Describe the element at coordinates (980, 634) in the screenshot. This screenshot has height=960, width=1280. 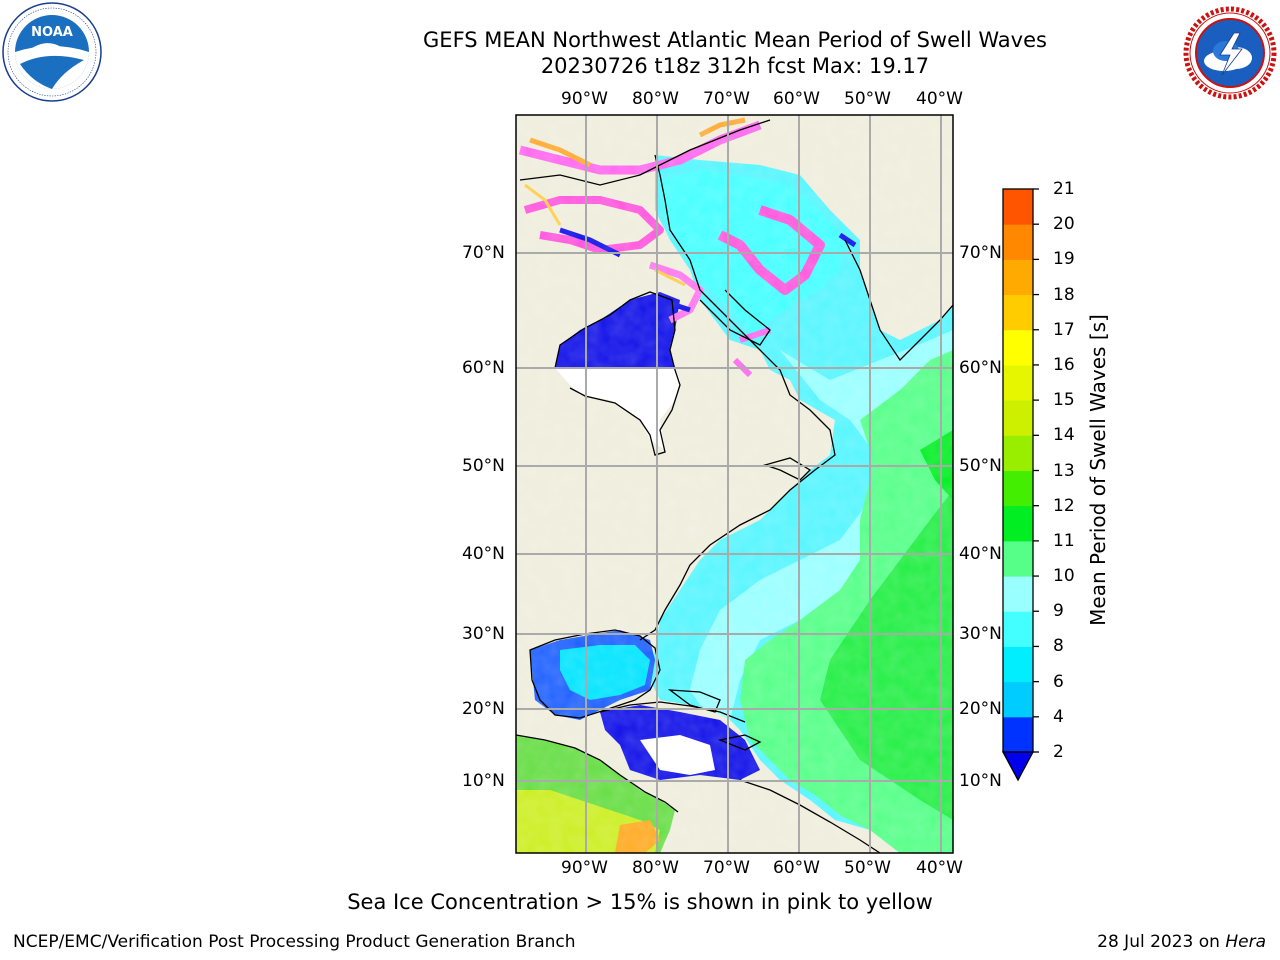
I see `lat-label-right-30n: 30°N` at that location.